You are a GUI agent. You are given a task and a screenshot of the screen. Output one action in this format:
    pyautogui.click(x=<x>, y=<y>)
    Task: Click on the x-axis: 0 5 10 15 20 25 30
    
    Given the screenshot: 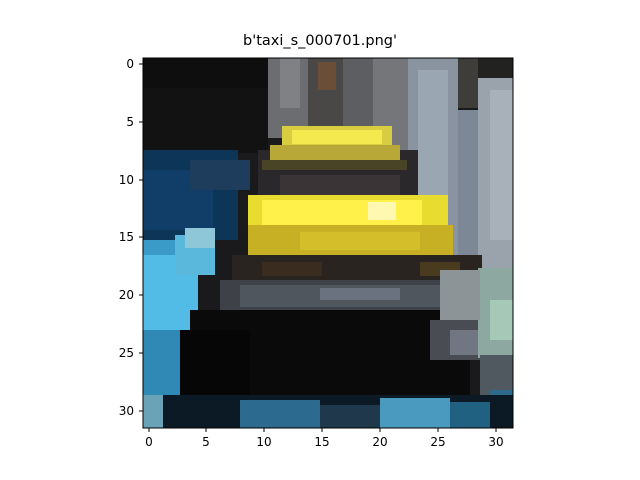 What is the action you would take?
    pyautogui.click(x=324, y=438)
    